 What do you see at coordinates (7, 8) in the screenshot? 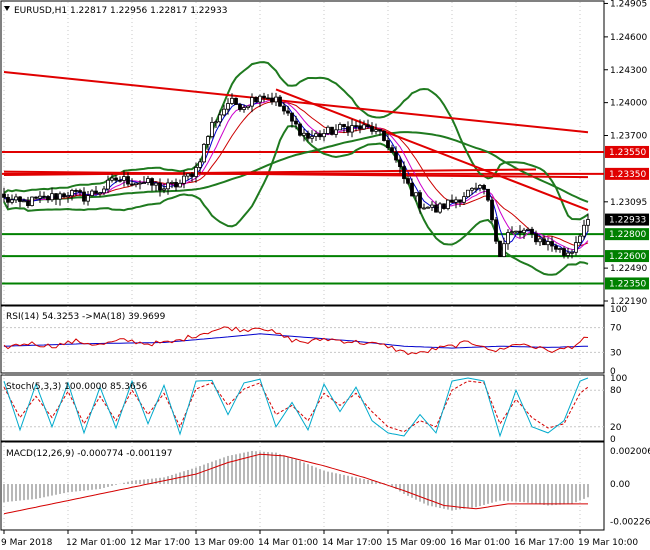
I see `triangle-down-icon` at bounding box center [7, 8].